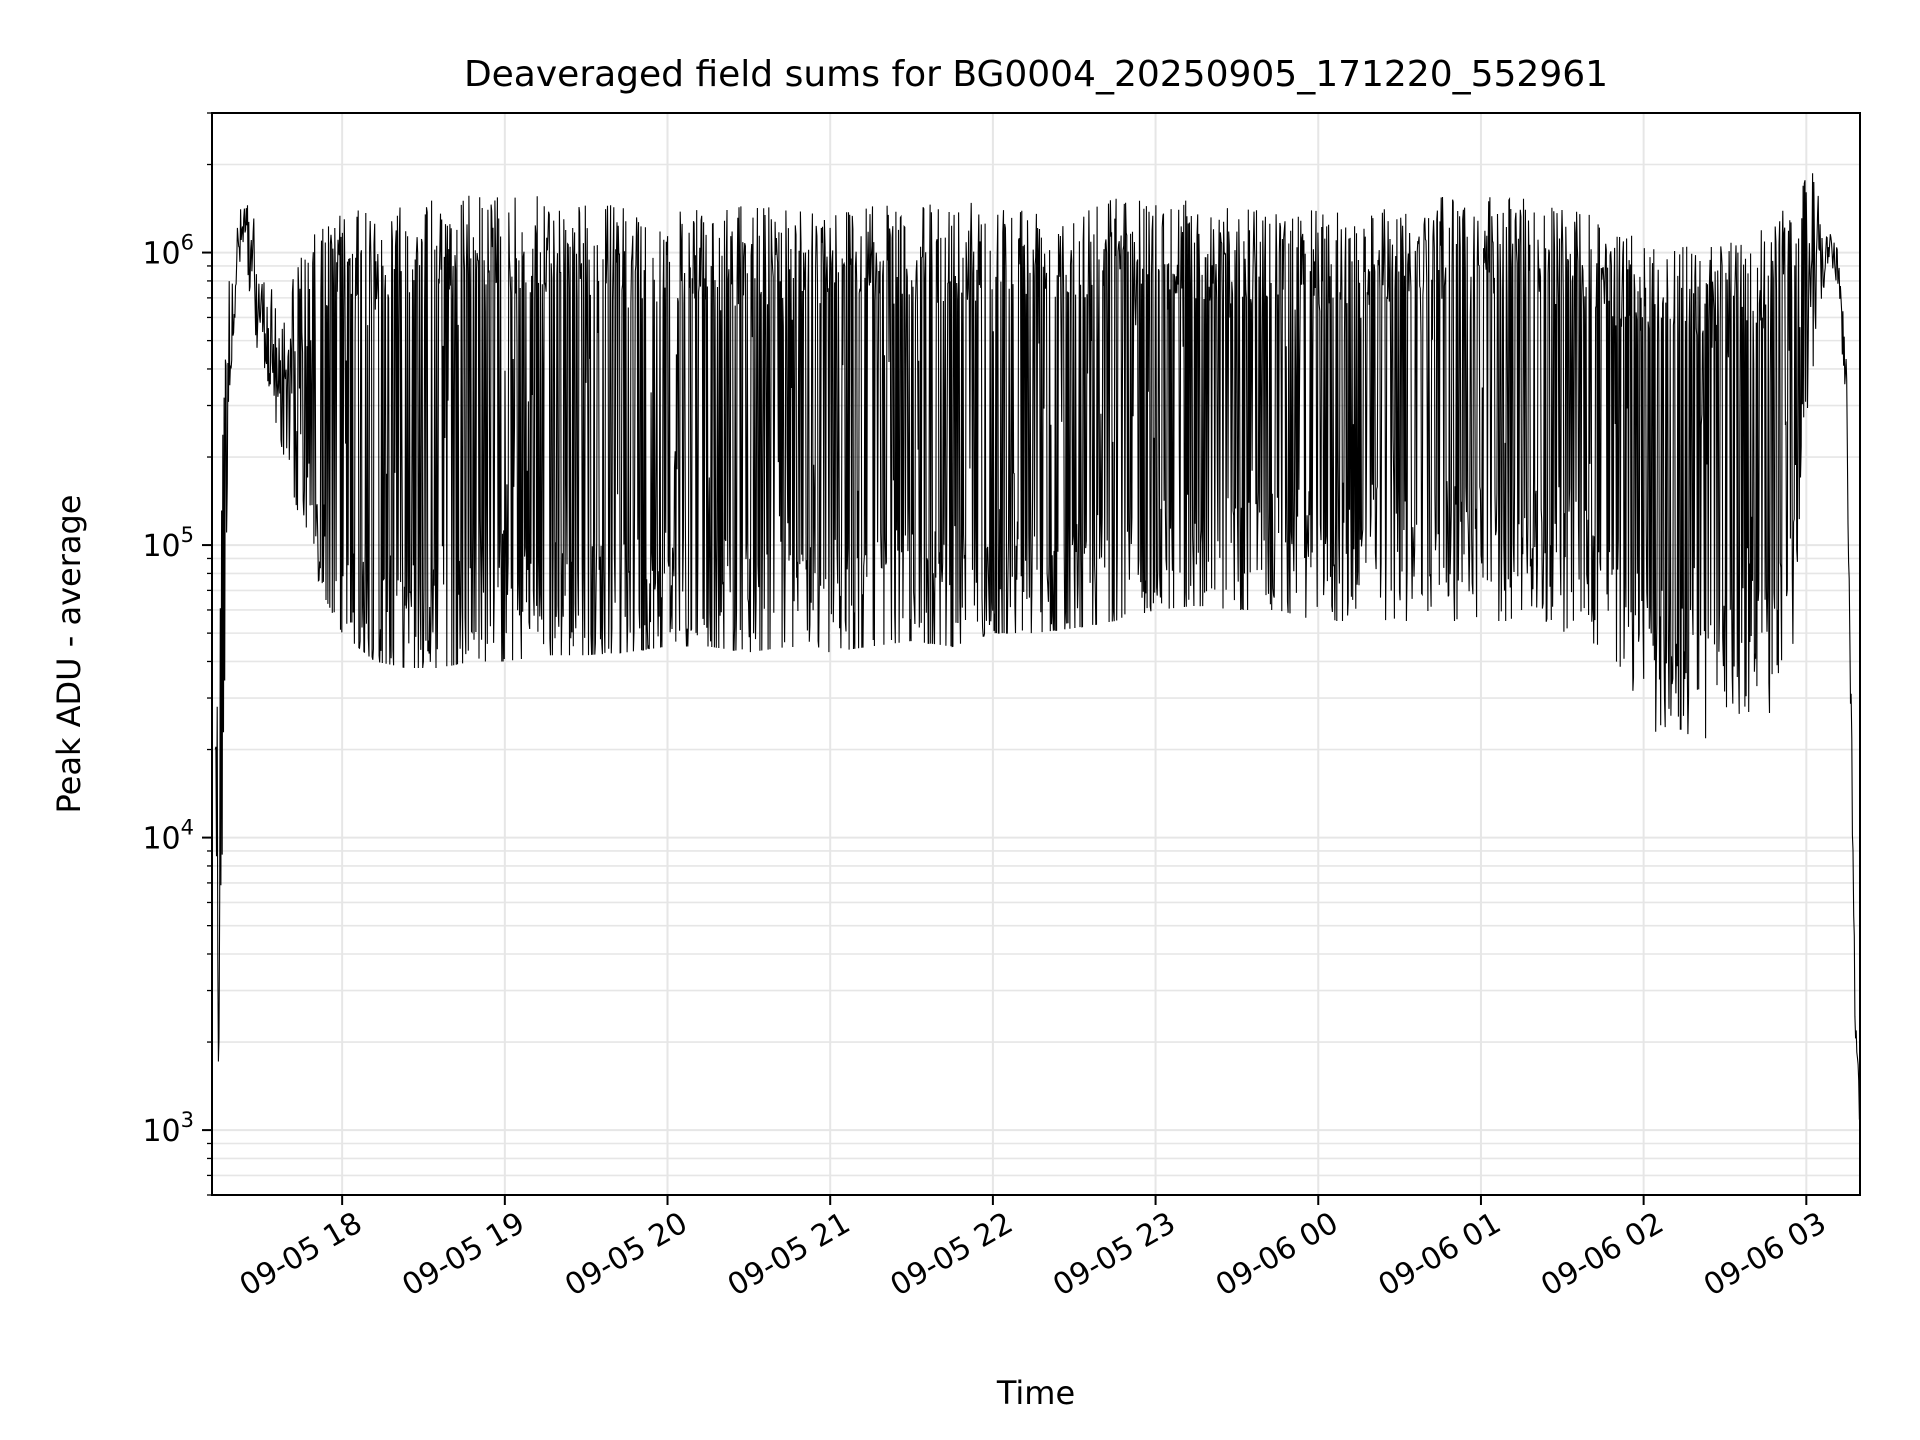 The height and width of the screenshot is (1440, 1920). Describe the element at coordinates (69, 654) in the screenshot. I see `y-axis-label: Peak ADU - average` at that location.